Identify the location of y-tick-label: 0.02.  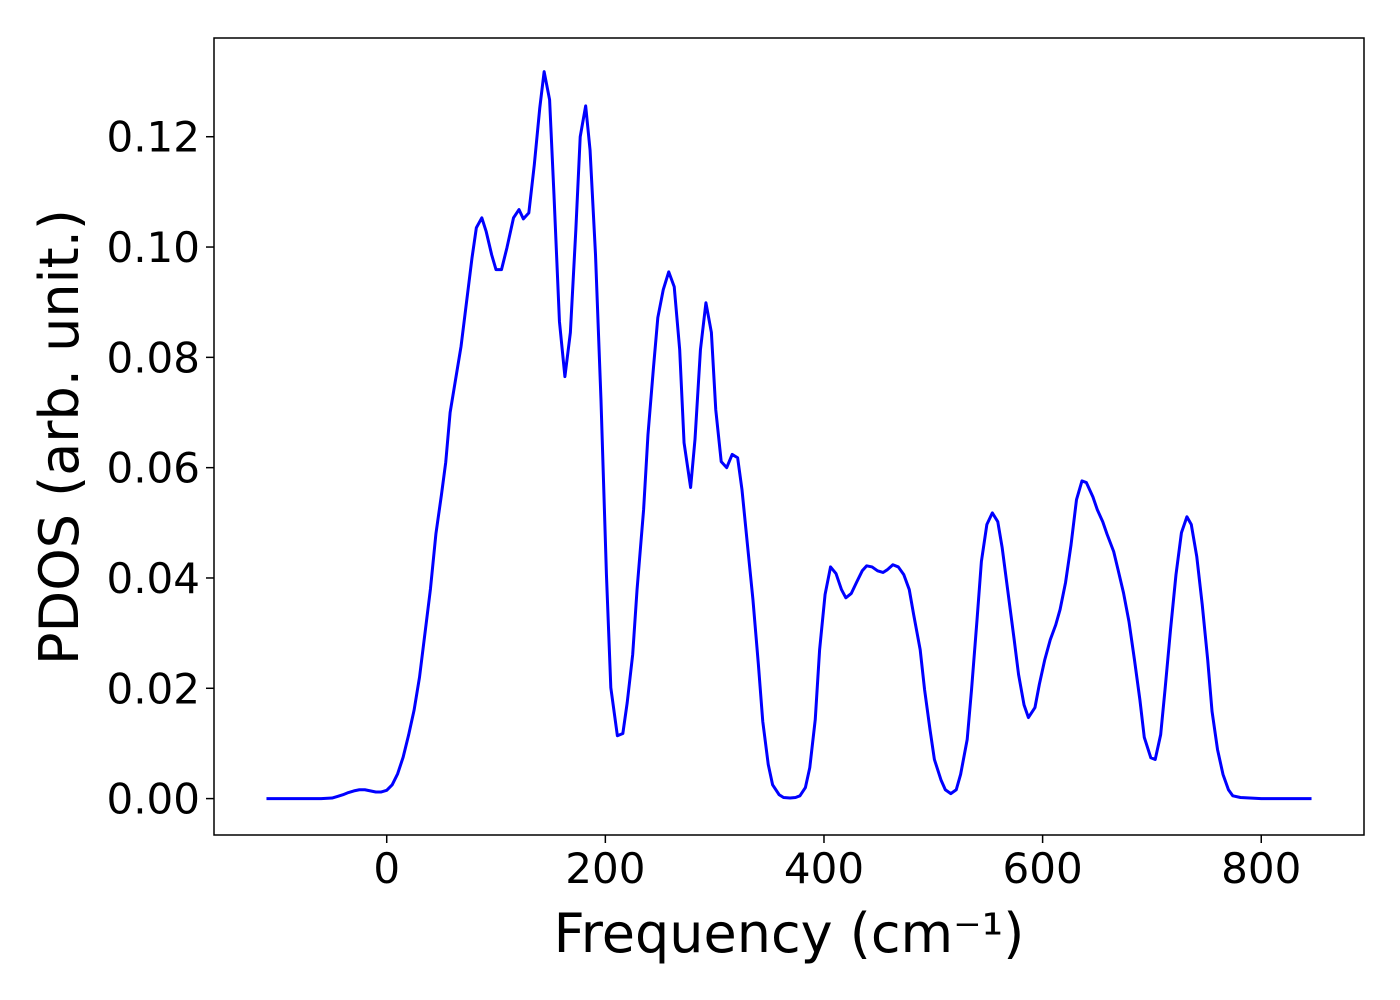
(153, 688).